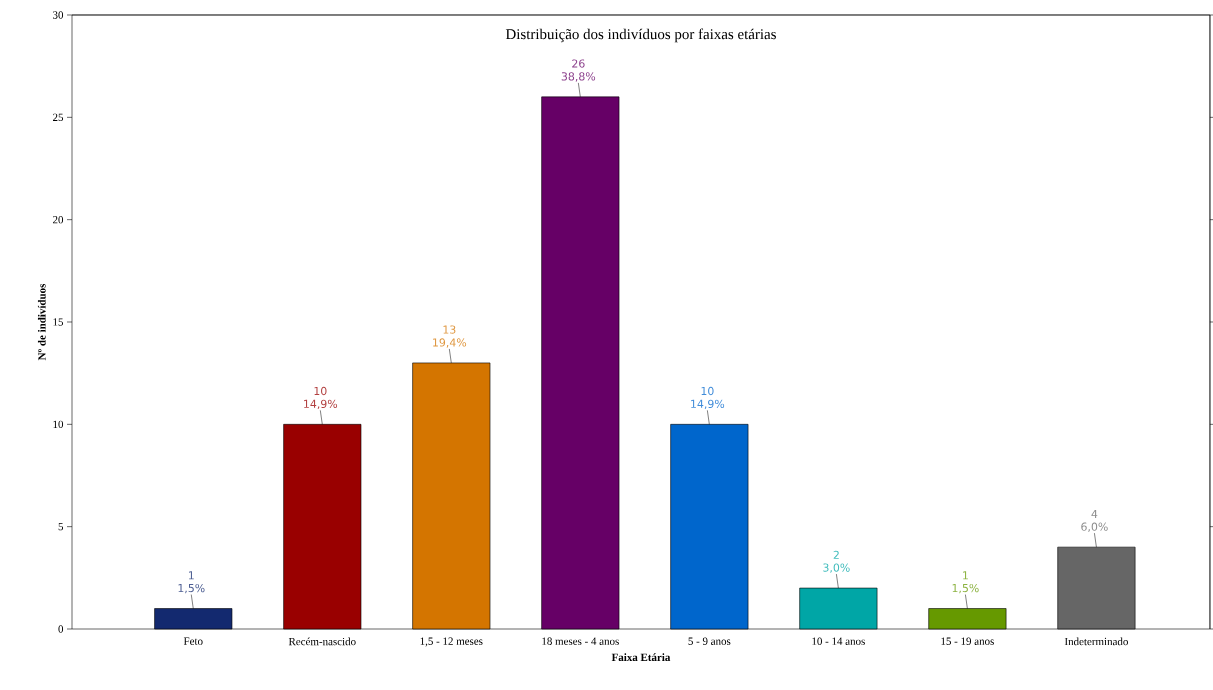  I want to click on y-tick-label: 20, so click(58, 219).